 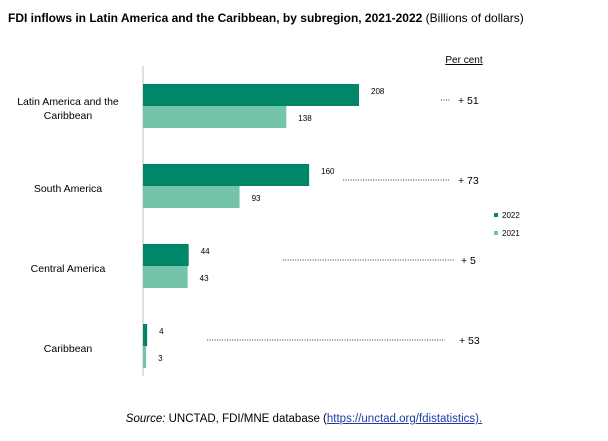 What do you see at coordinates (256, 198) in the screenshot?
I see `value-label: 93` at bounding box center [256, 198].